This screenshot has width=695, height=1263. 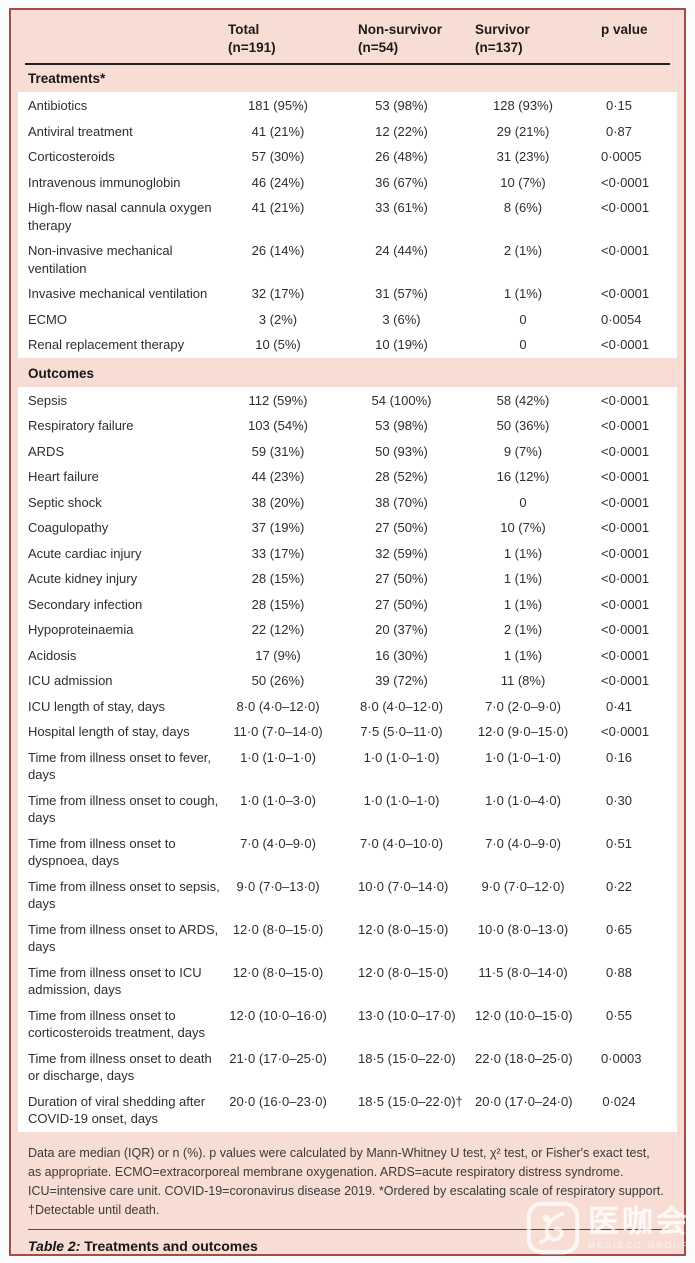 What do you see at coordinates (401, 451) in the screenshot?
I see `cell-non-survivor: 50 (93%)` at bounding box center [401, 451].